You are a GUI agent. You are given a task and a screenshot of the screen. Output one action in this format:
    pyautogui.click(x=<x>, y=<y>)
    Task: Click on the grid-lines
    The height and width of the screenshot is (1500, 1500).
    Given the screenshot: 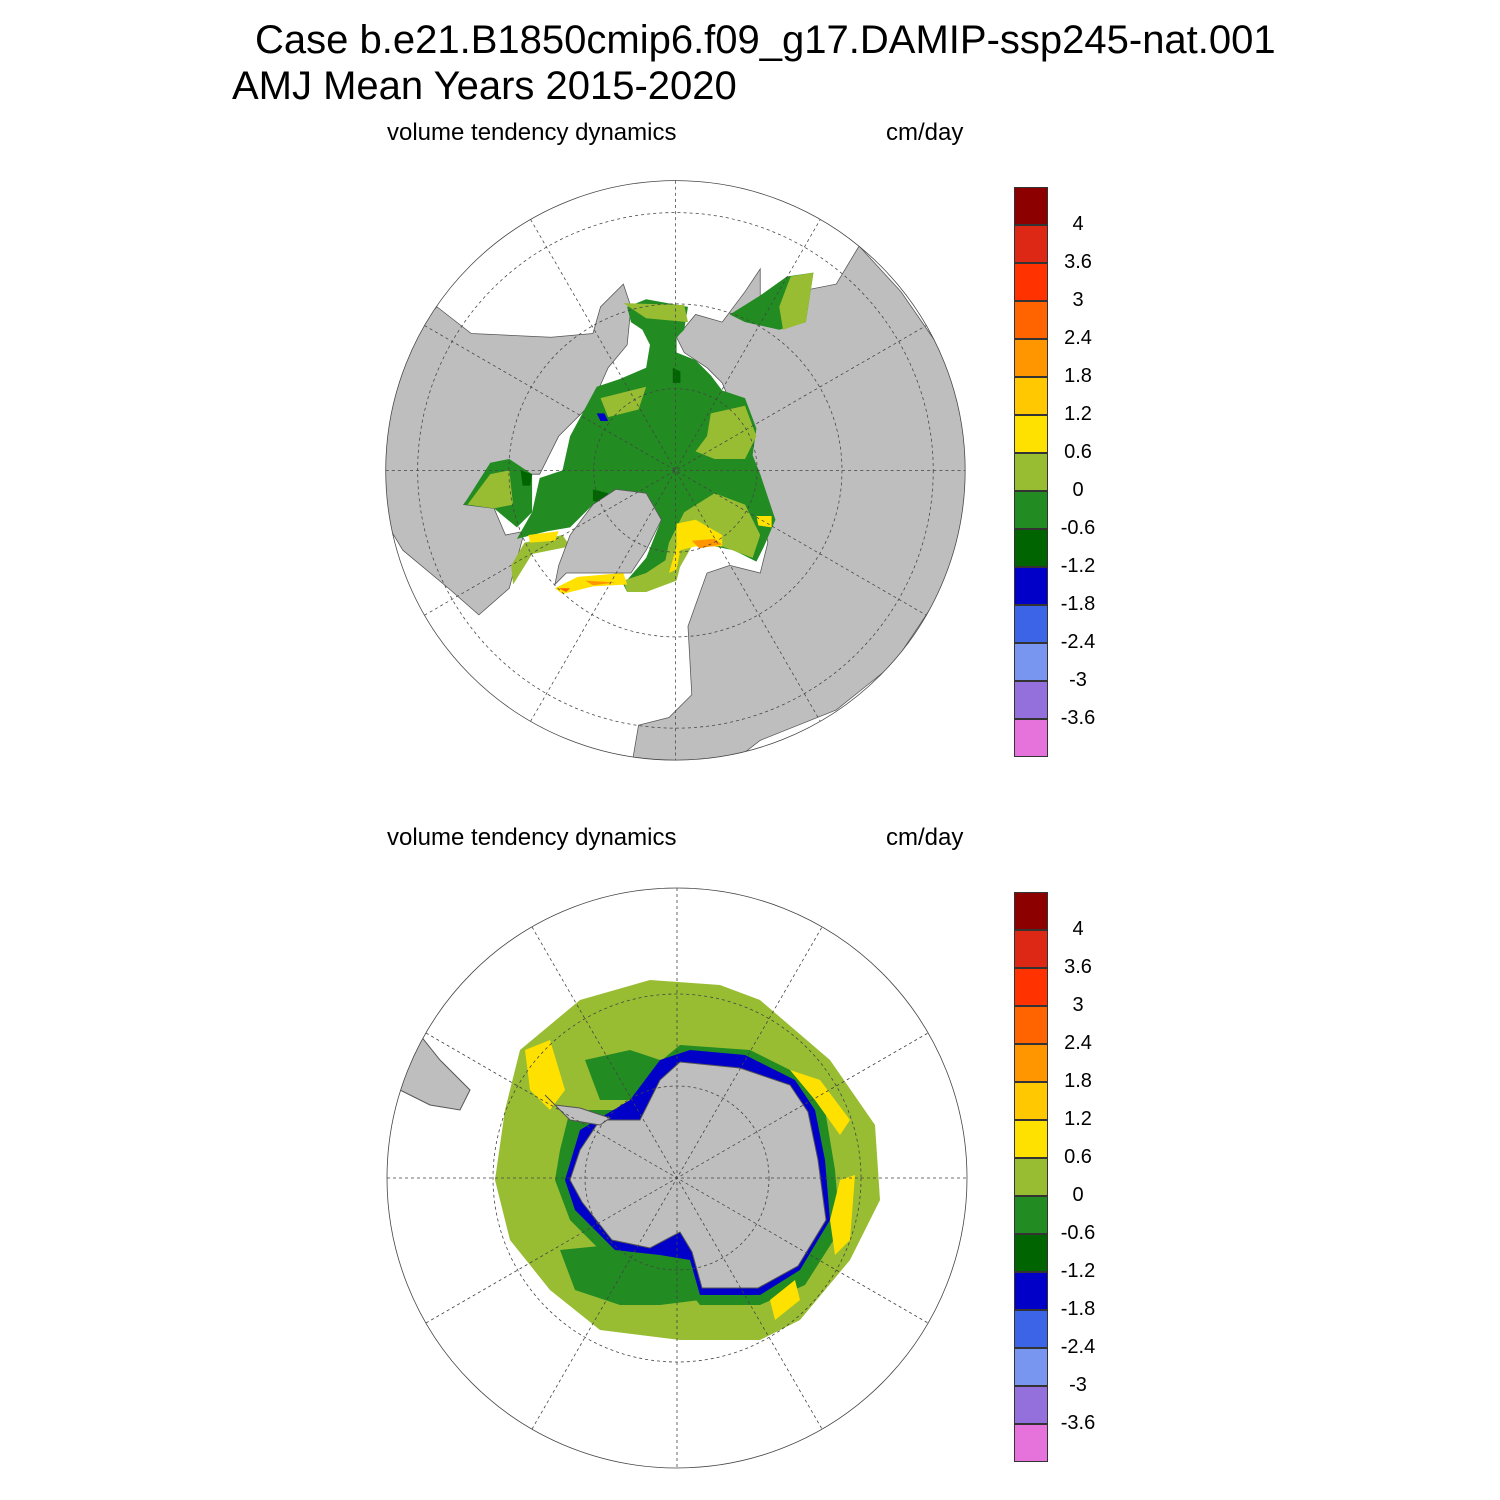 What is the action you would take?
    pyautogui.click(x=677, y=1178)
    